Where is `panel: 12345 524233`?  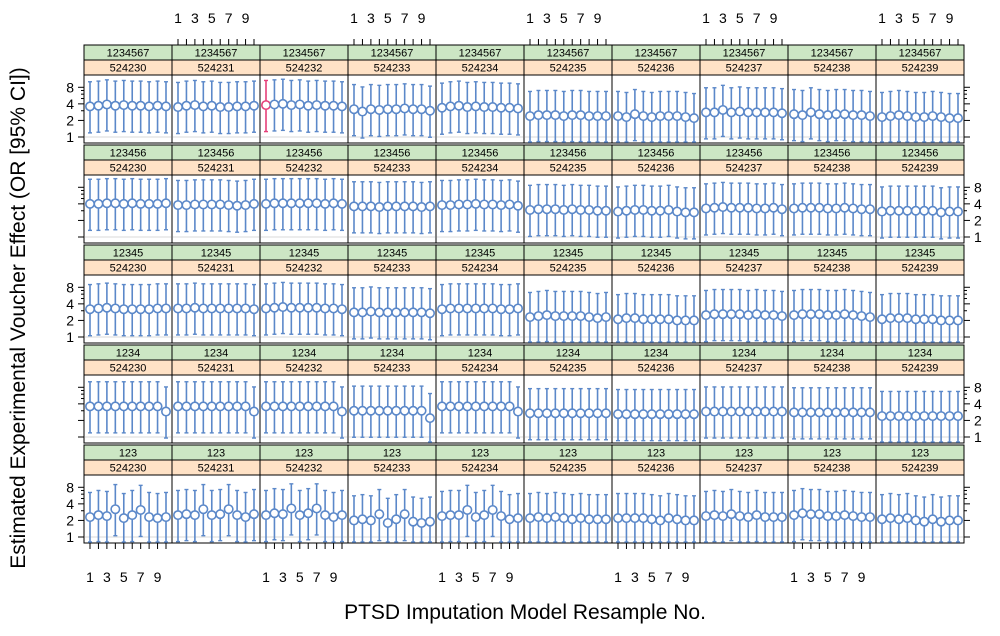 panel: 12345 524233 is located at coordinates (392, 294).